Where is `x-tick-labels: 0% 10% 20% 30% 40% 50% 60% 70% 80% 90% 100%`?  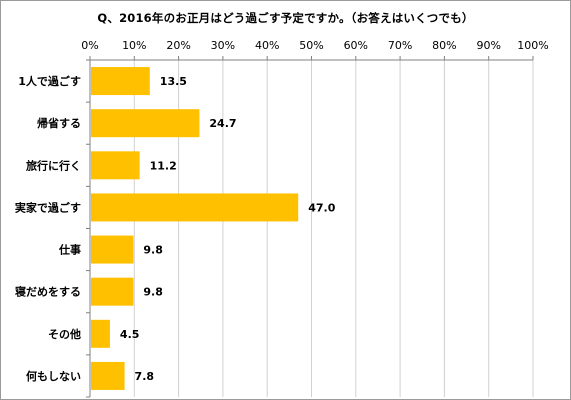 x-tick-labels: 0% 10% 20% 30% 40% 50% 60% 70% 80% 90% 100% is located at coordinates (314, 45).